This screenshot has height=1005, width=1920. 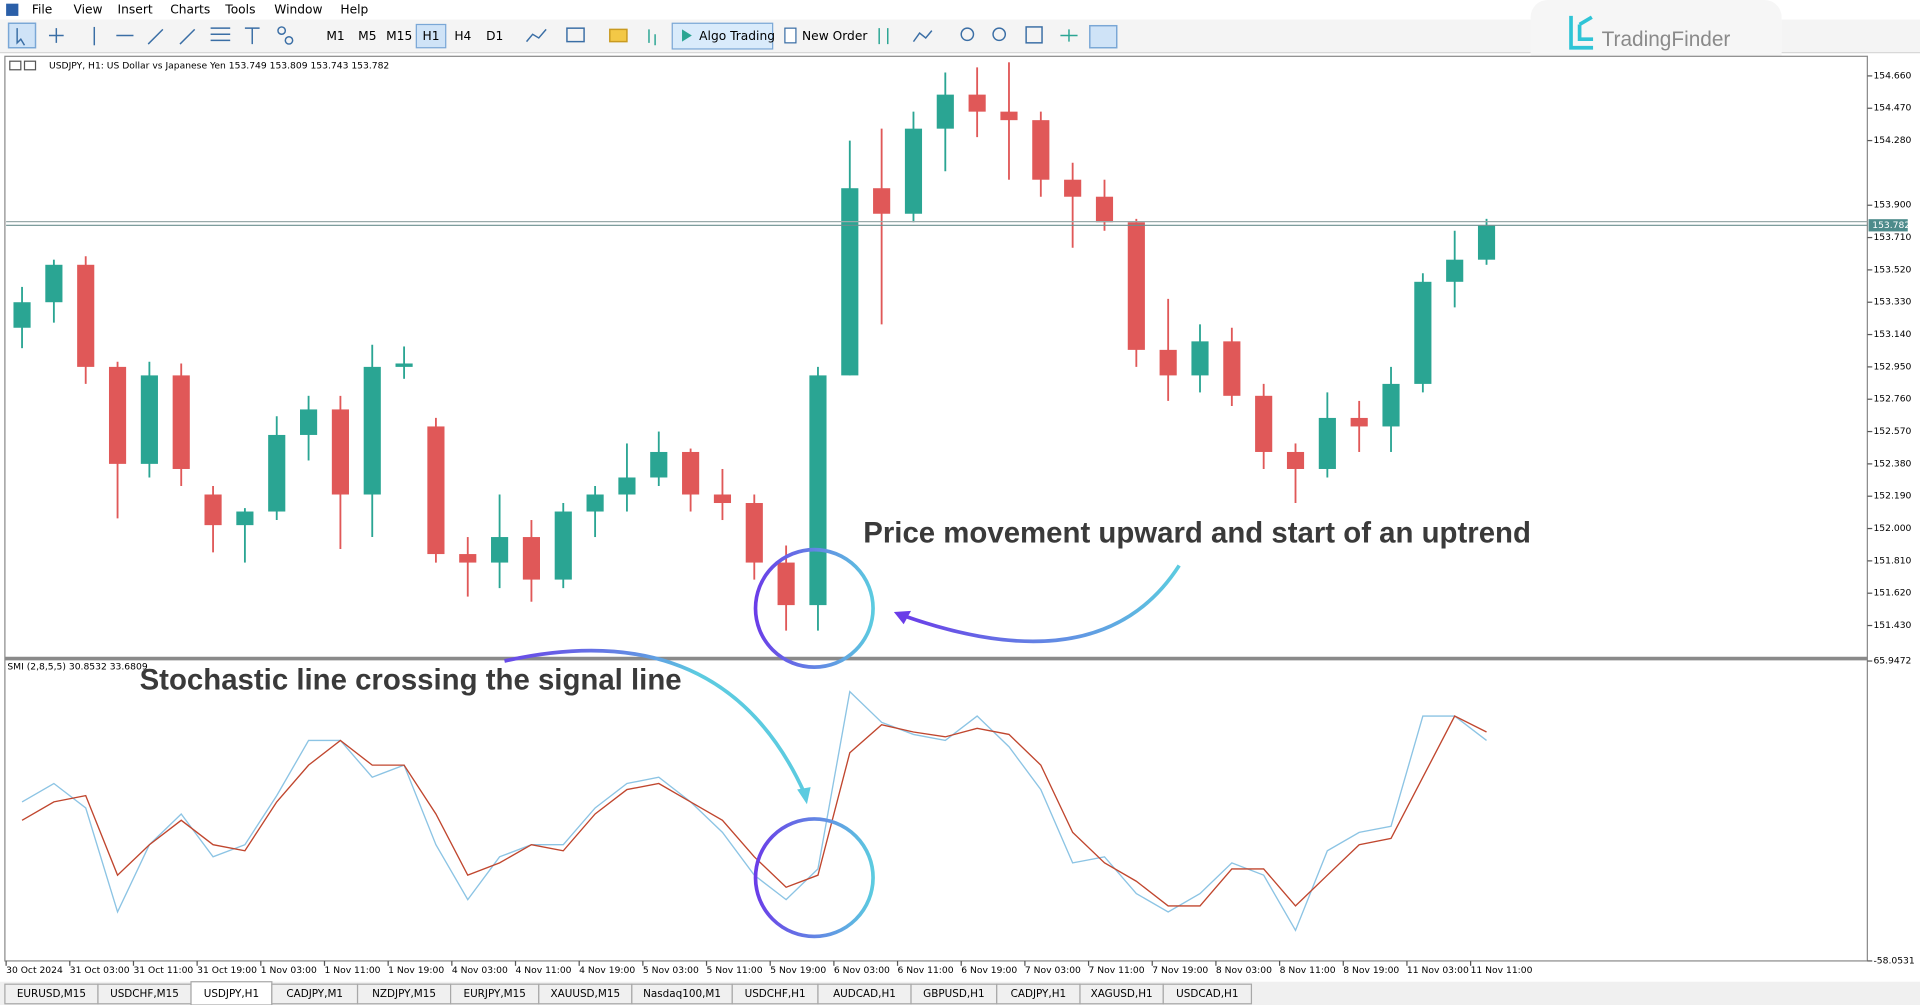 What do you see at coordinates (411, 680) in the screenshot?
I see `annotation: Stochastic line crossing the signal line` at bounding box center [411, 680].